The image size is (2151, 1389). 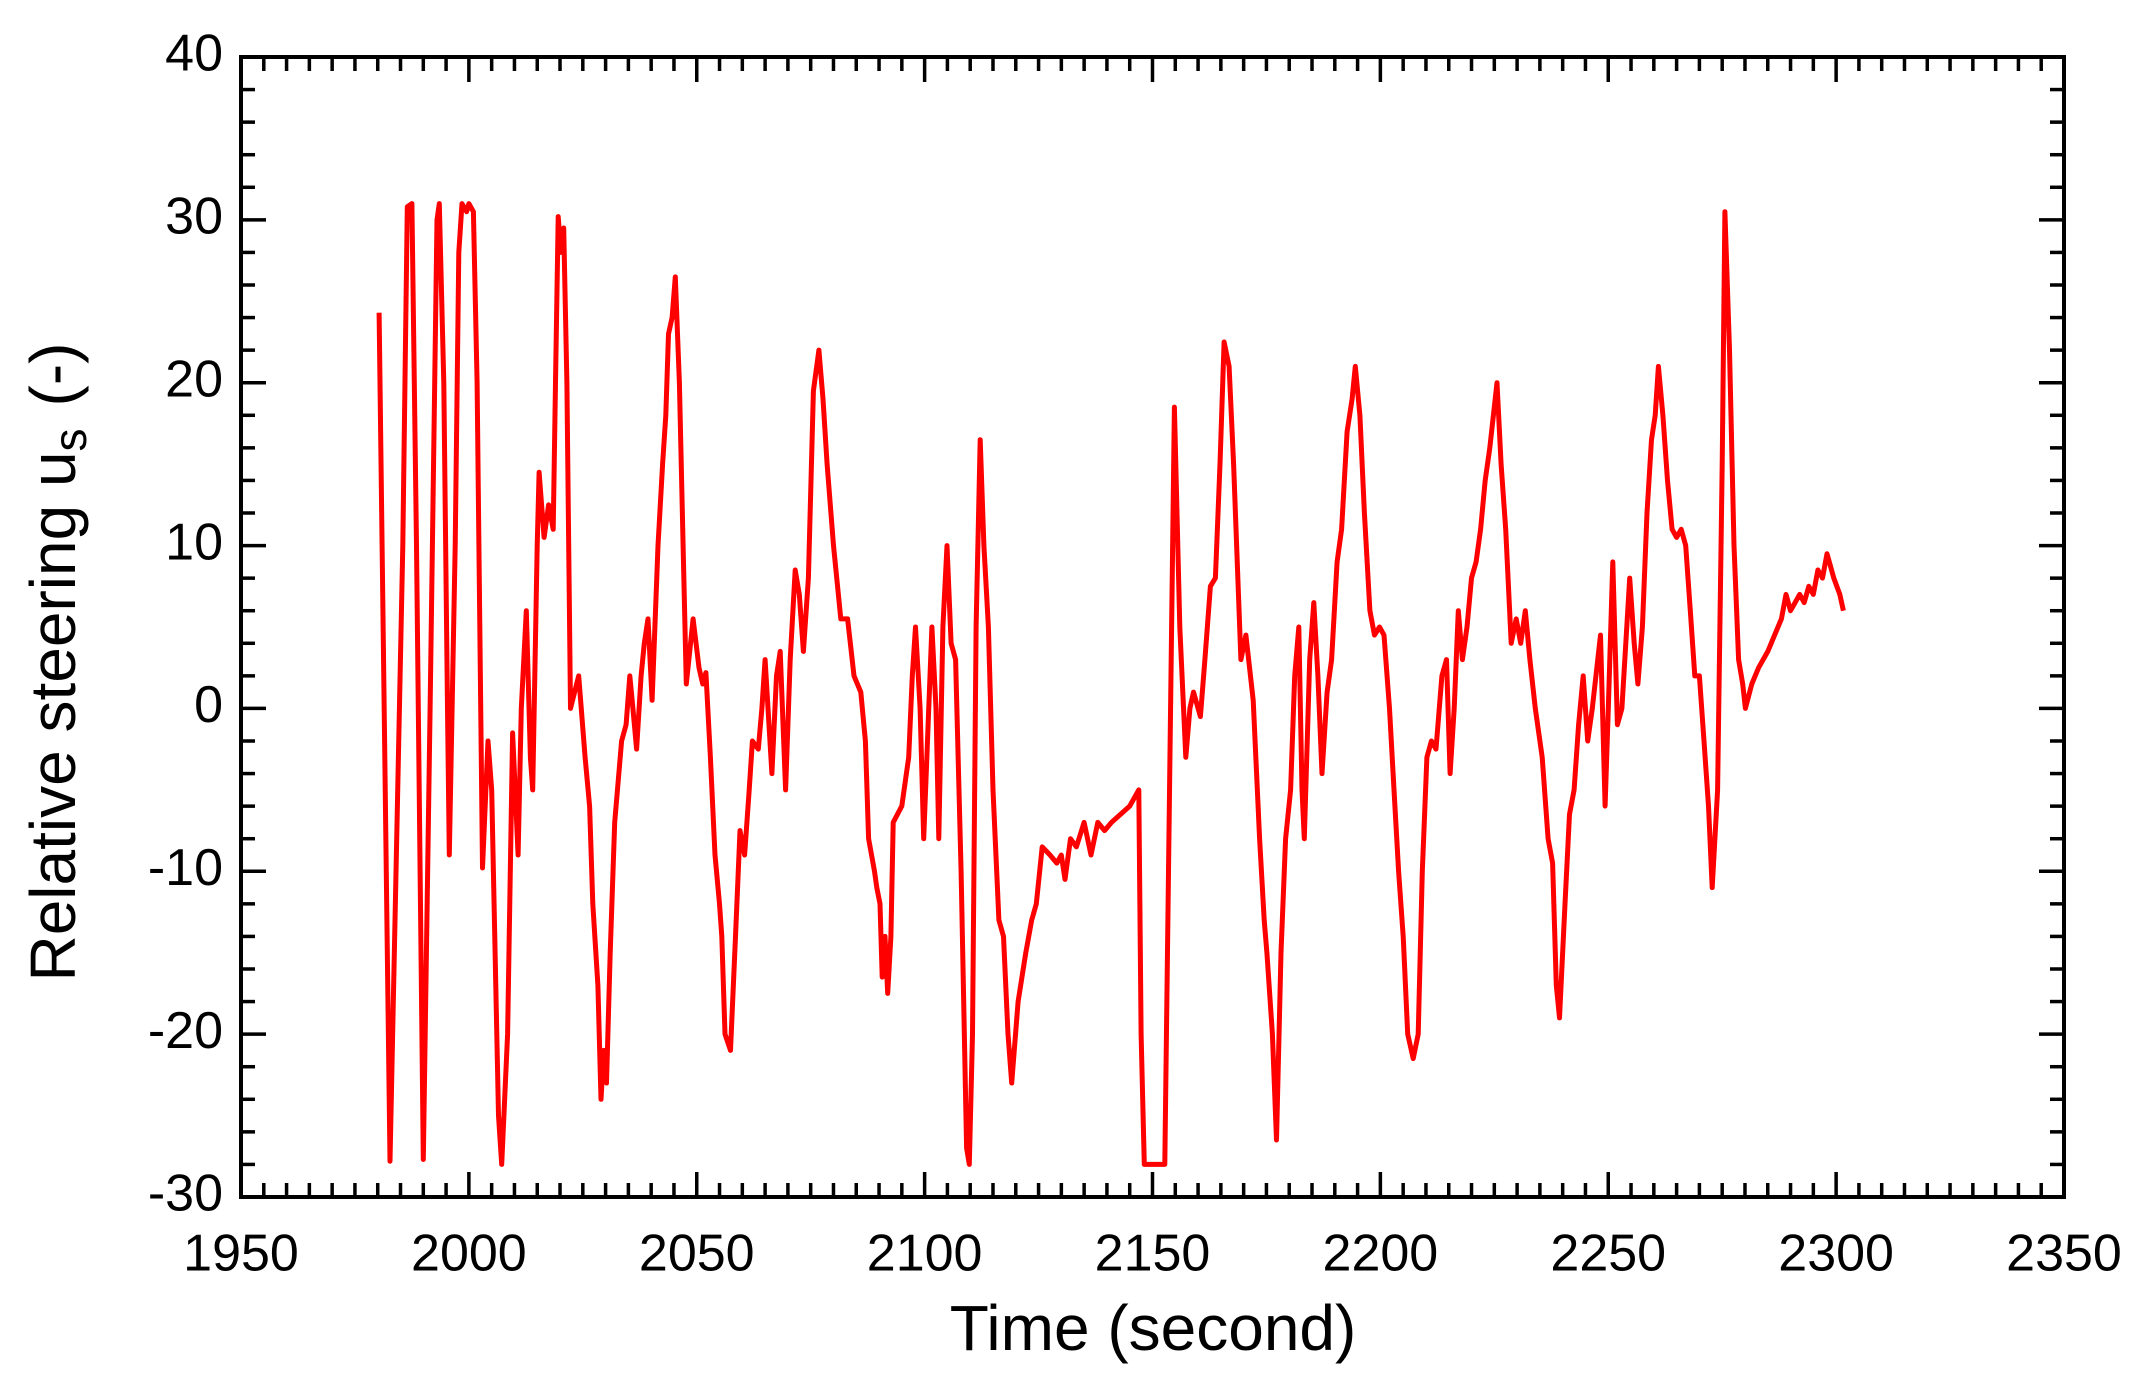 What do you see at coordinates (1153, 1254) in the screenshot?
I see `x-tick-label: 2150` at bounding box center [1153, 1254].